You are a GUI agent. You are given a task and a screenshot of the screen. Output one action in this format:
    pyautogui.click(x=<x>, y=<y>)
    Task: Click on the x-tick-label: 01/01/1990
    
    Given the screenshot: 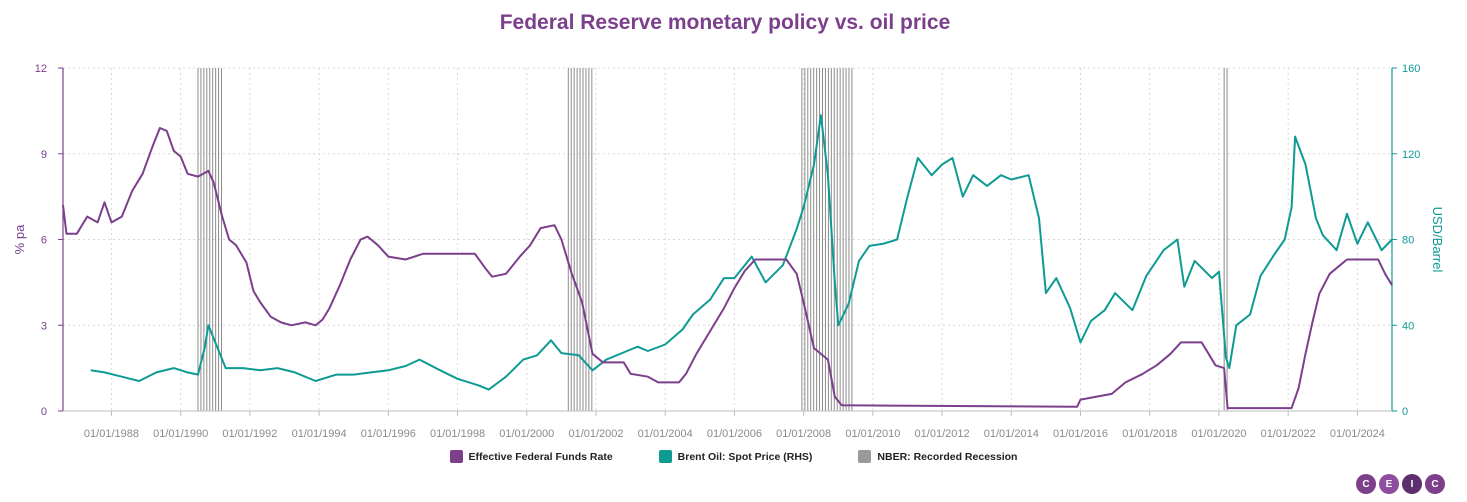 What is the action you would take?
    pyautogui.click(x=180, y=434)
    